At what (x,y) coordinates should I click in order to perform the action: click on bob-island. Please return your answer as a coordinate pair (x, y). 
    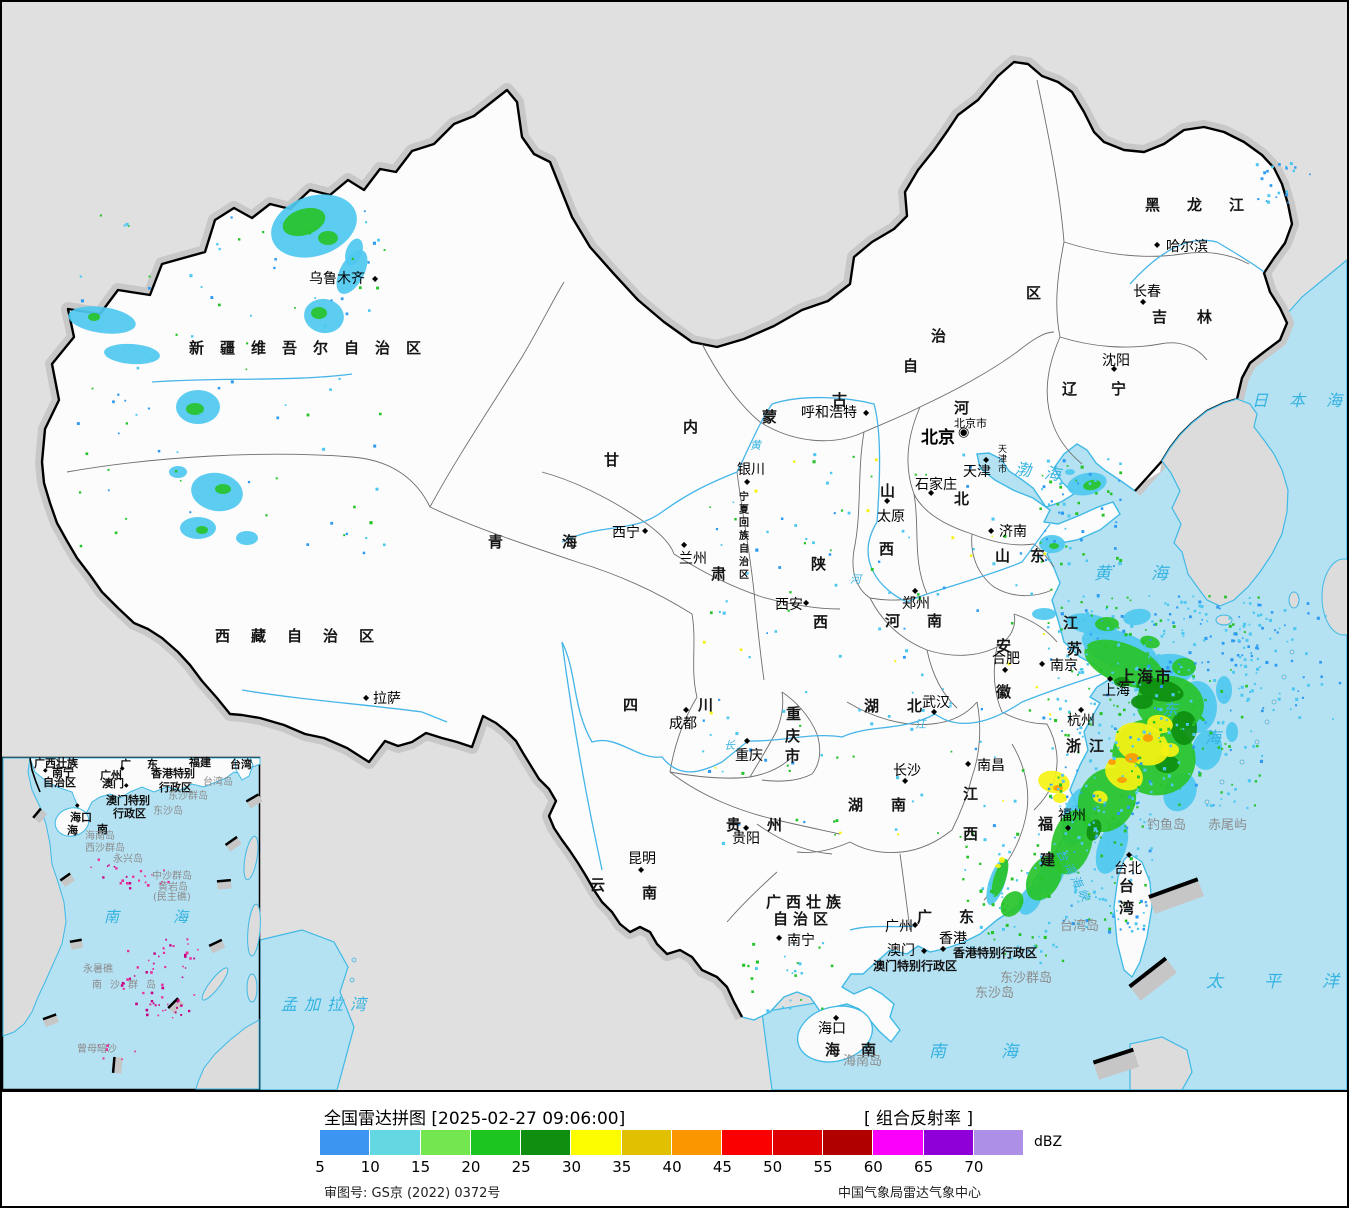
    Looking at the image, I should click on (352, 980).